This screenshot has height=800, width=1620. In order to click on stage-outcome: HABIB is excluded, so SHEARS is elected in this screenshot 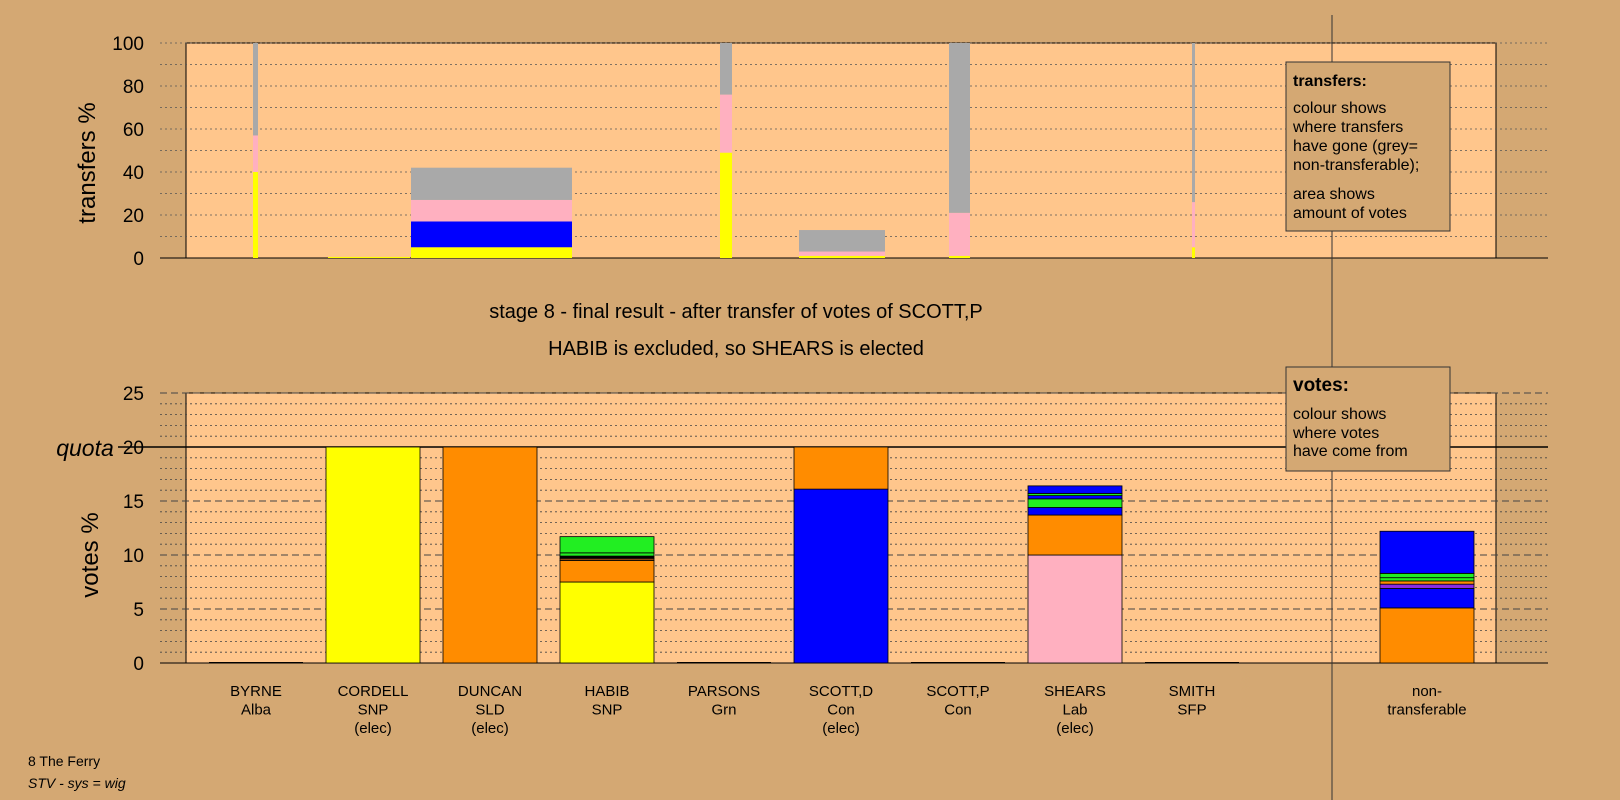, I will do `click(736, 349)`.